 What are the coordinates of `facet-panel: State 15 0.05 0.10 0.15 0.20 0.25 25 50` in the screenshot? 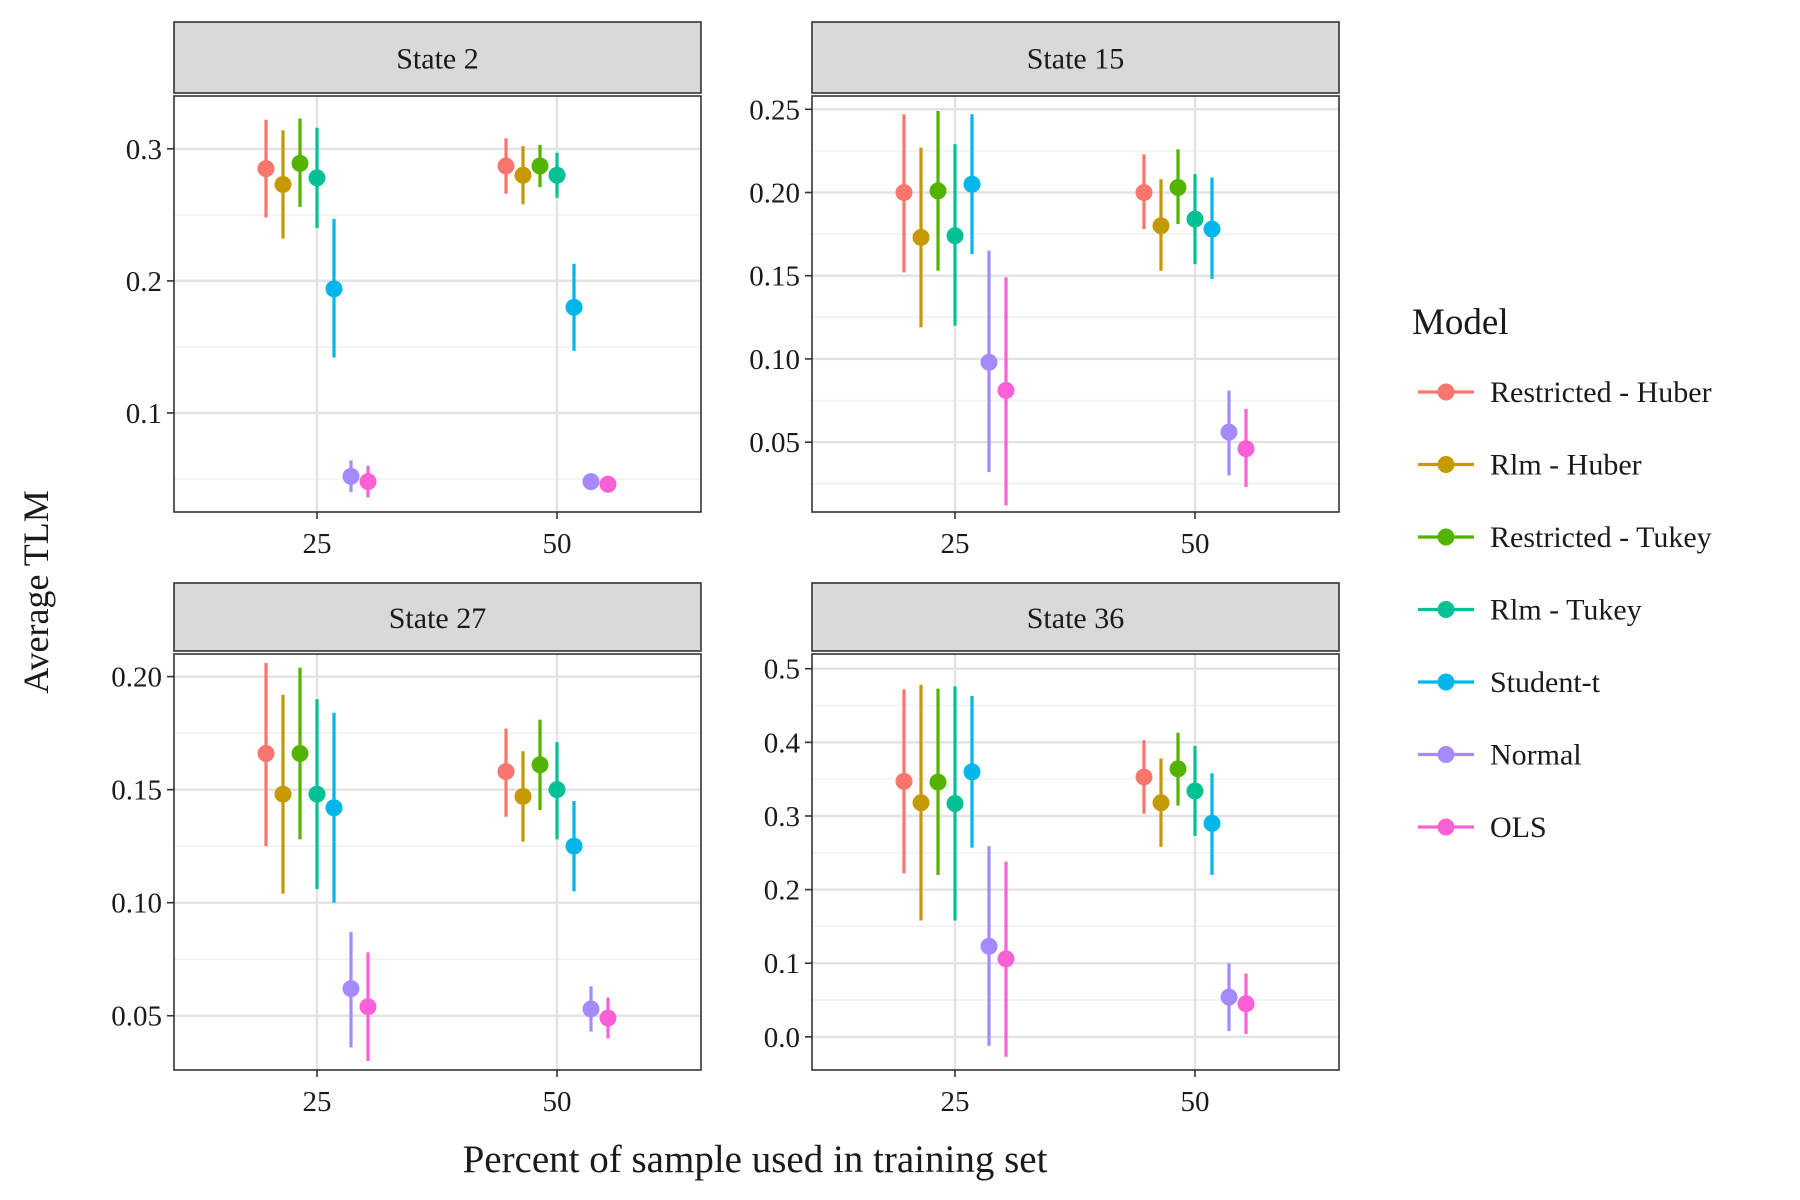 It's located at (1044, 290).